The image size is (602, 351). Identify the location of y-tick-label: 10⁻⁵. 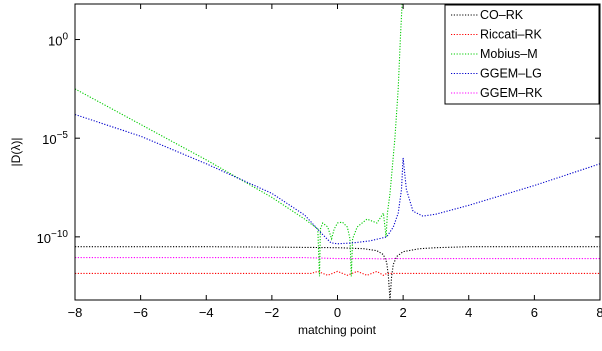
(55, 138).